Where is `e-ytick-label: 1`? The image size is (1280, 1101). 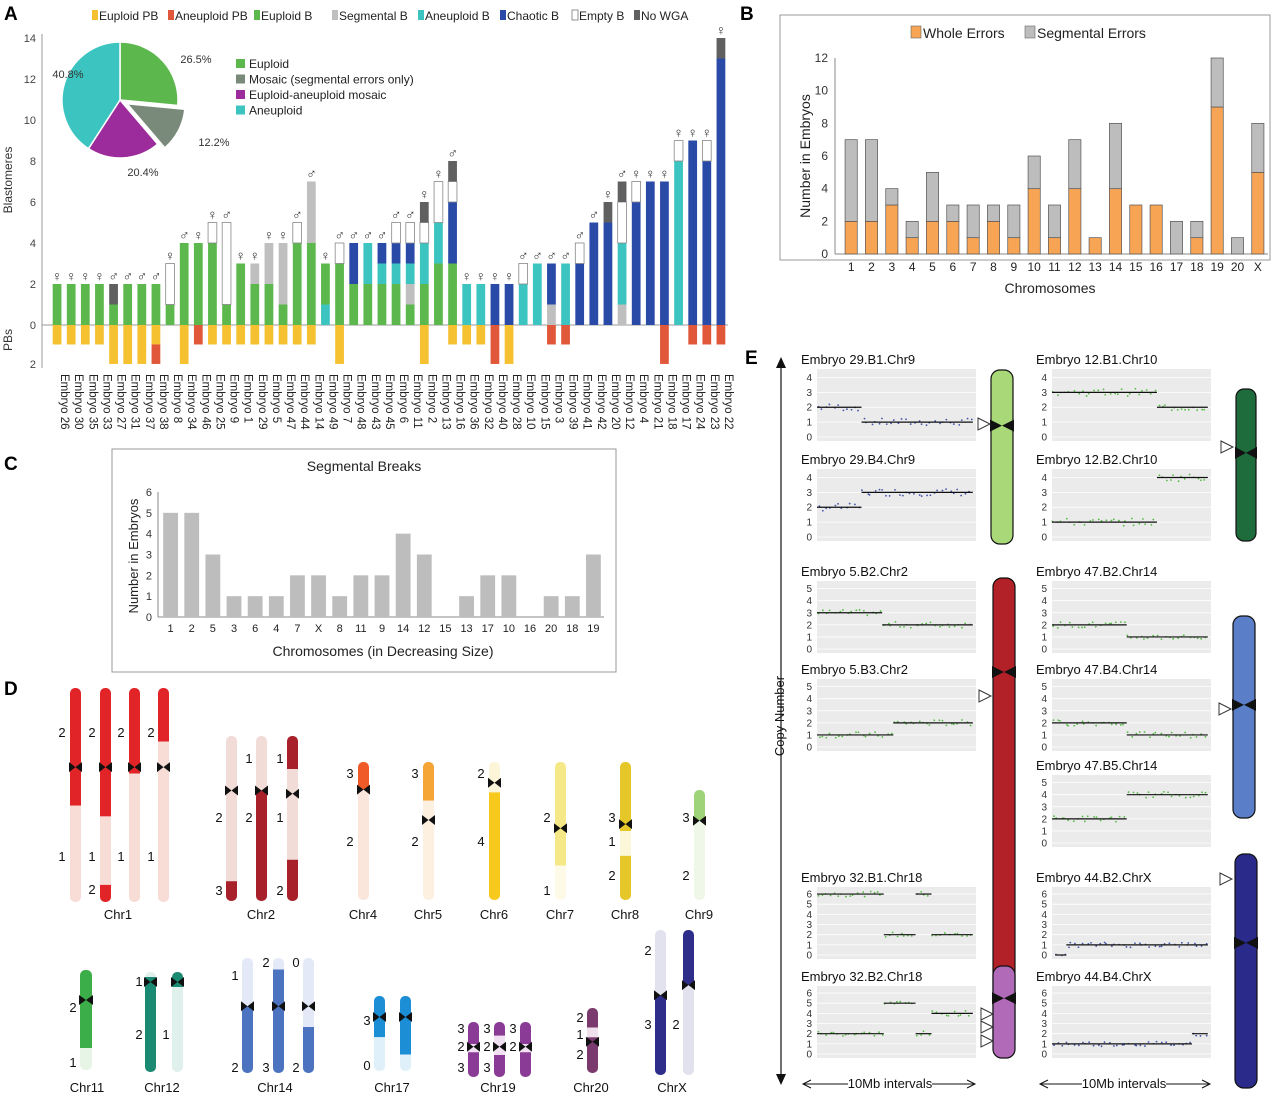
e-ytick-label: 1 is located at coordinates (1044, 523).